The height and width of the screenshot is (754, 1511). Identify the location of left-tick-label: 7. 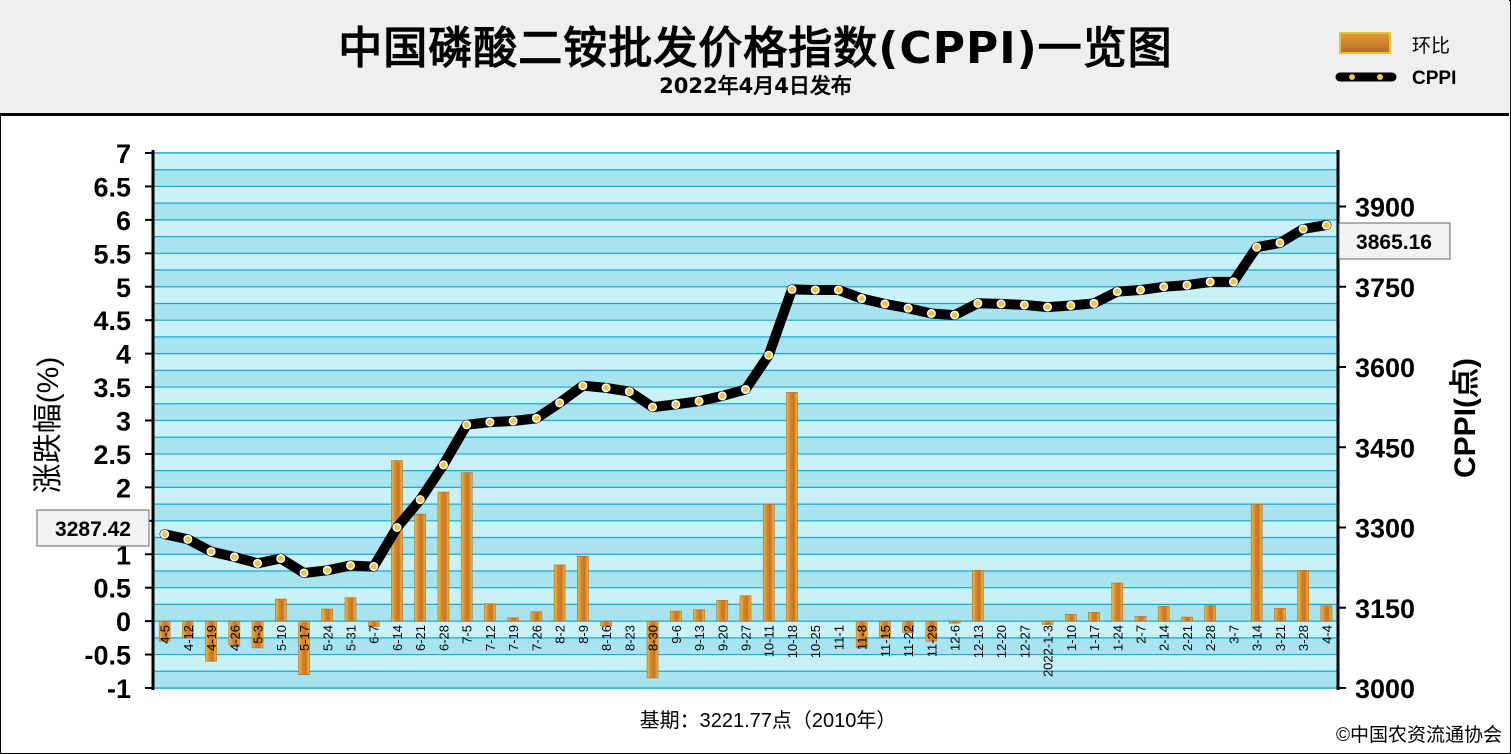
(123, 154).